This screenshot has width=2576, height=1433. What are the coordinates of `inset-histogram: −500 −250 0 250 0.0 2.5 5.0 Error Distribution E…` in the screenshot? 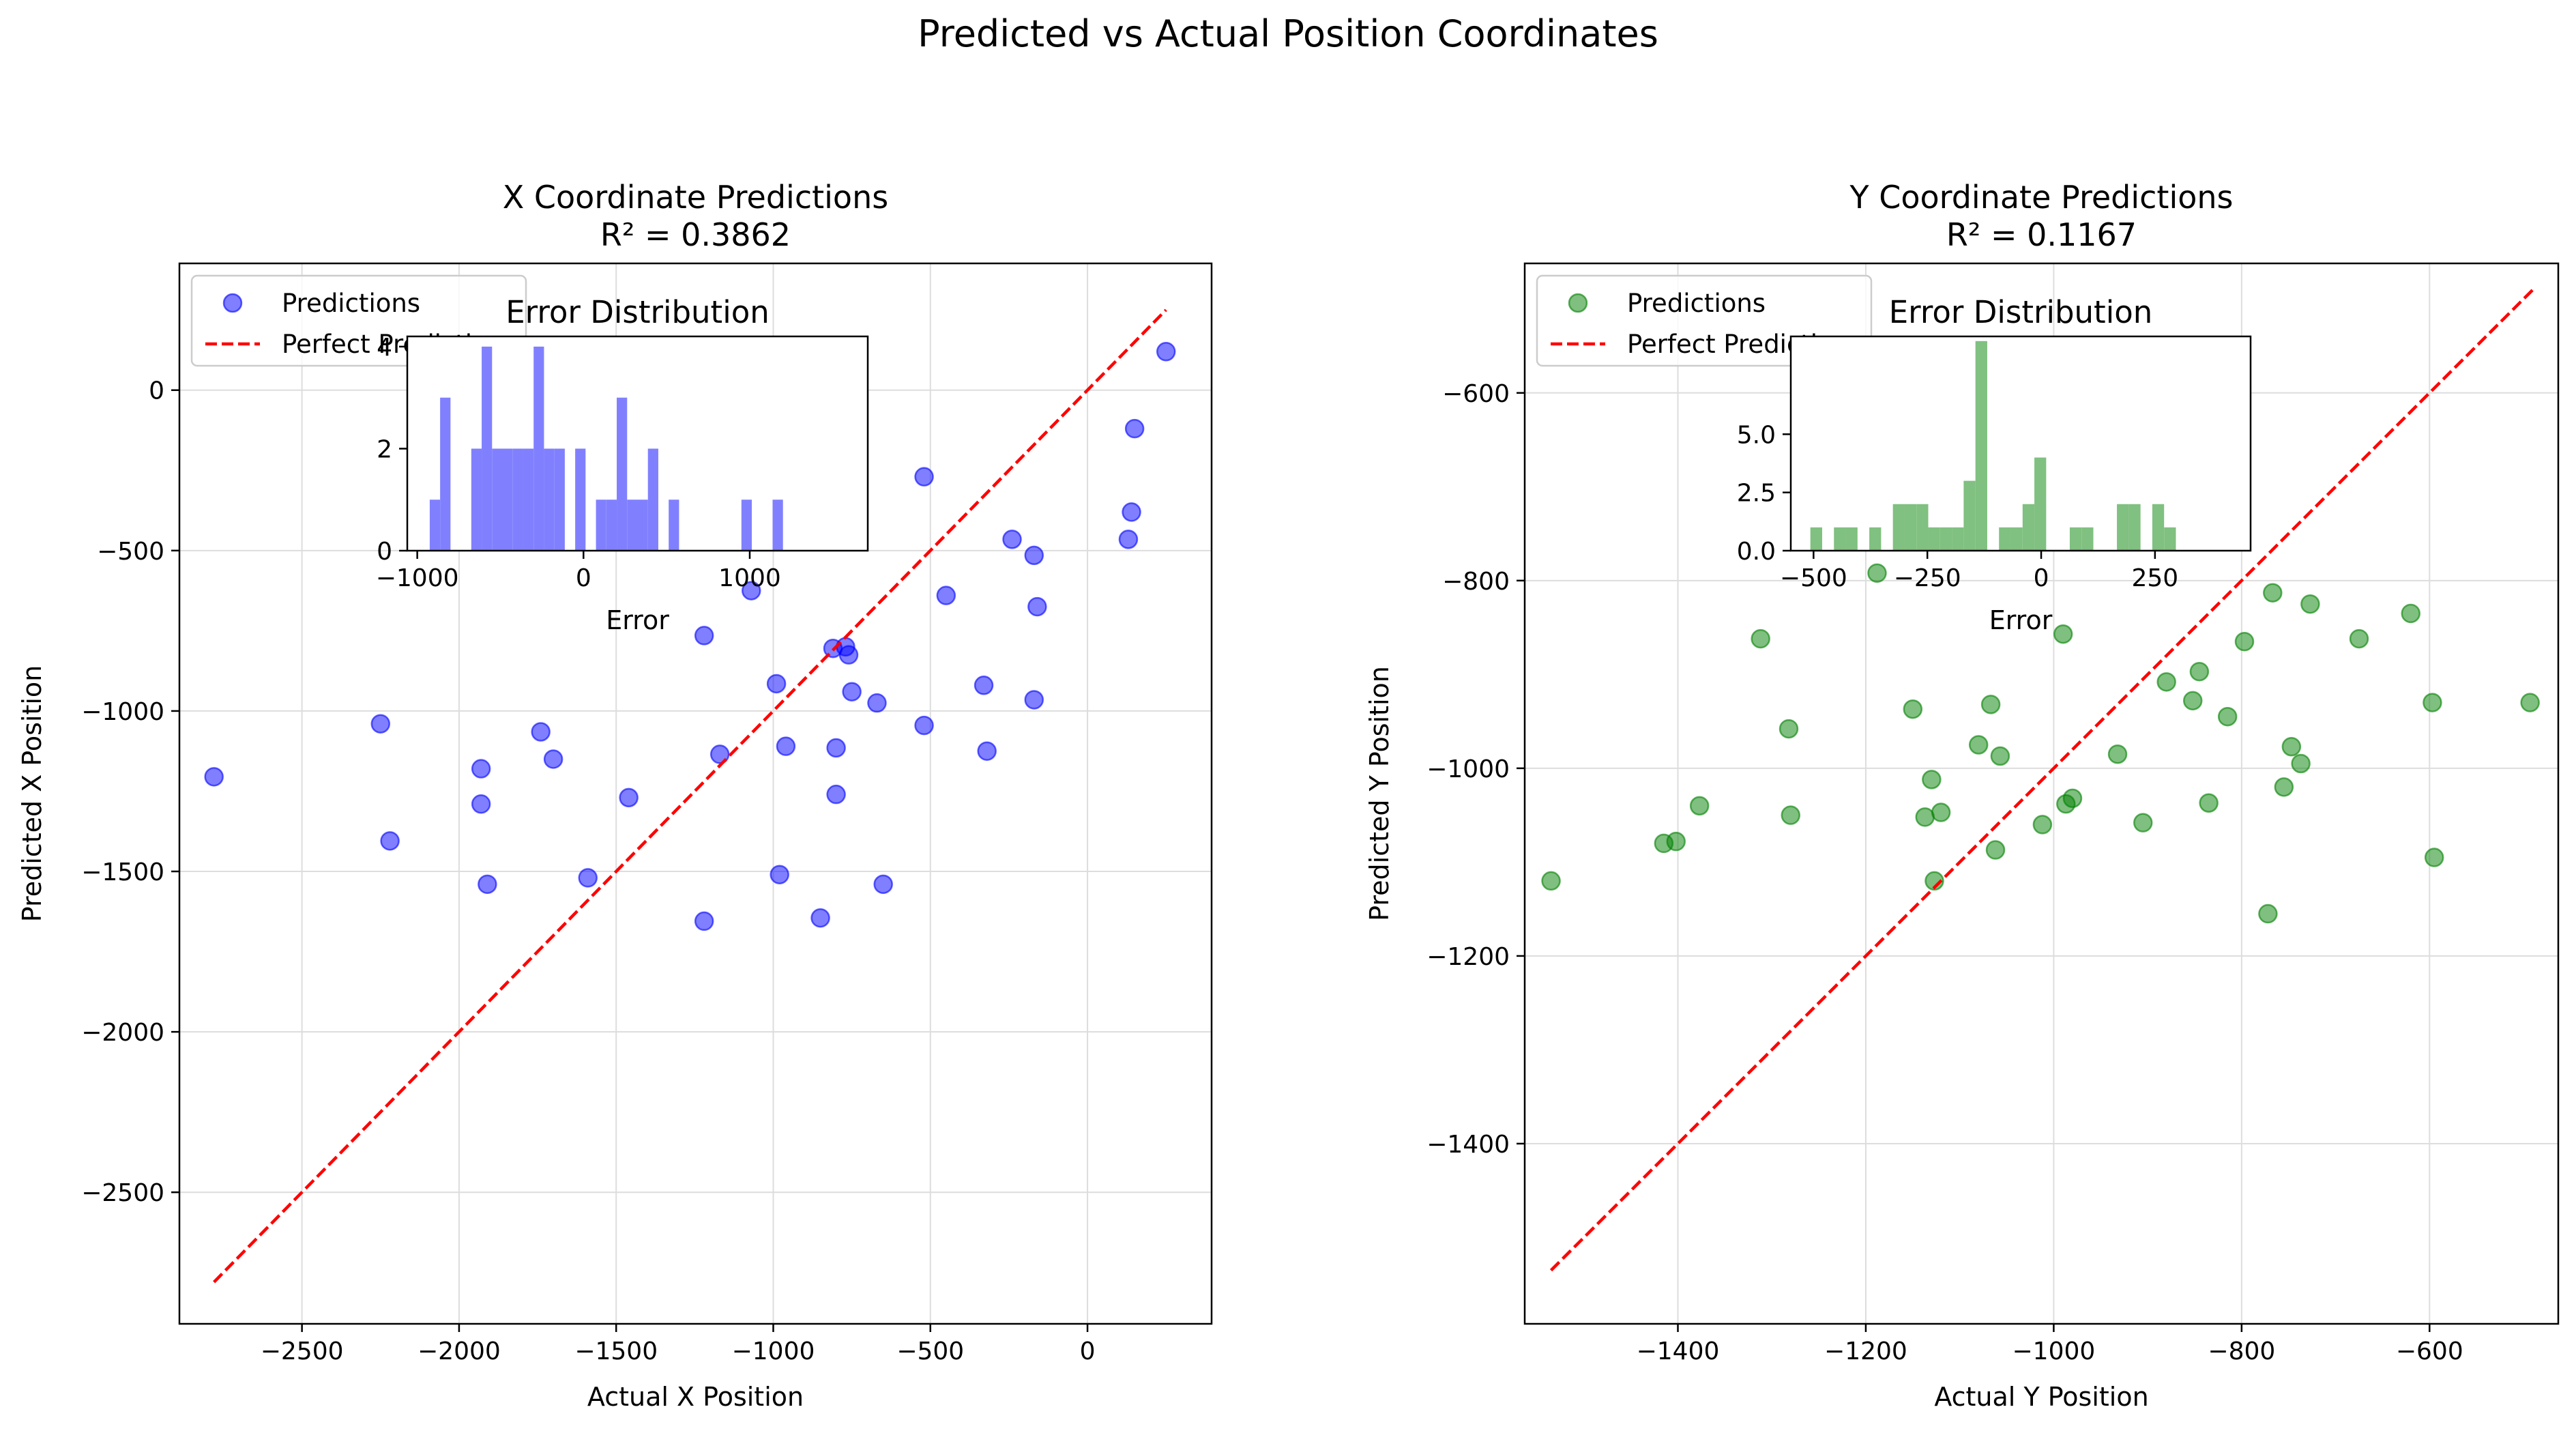 It's located at (1994, 464).